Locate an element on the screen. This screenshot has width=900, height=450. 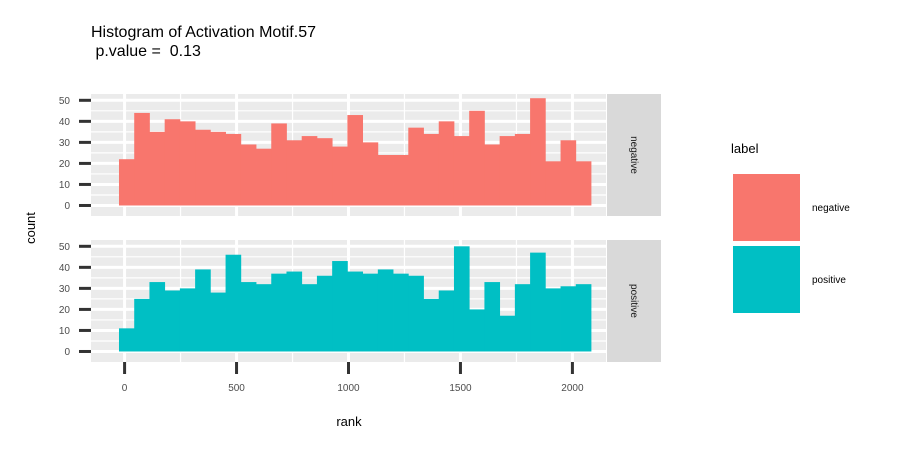
x-tick-label: 500 is located at coordinates (236, 388).